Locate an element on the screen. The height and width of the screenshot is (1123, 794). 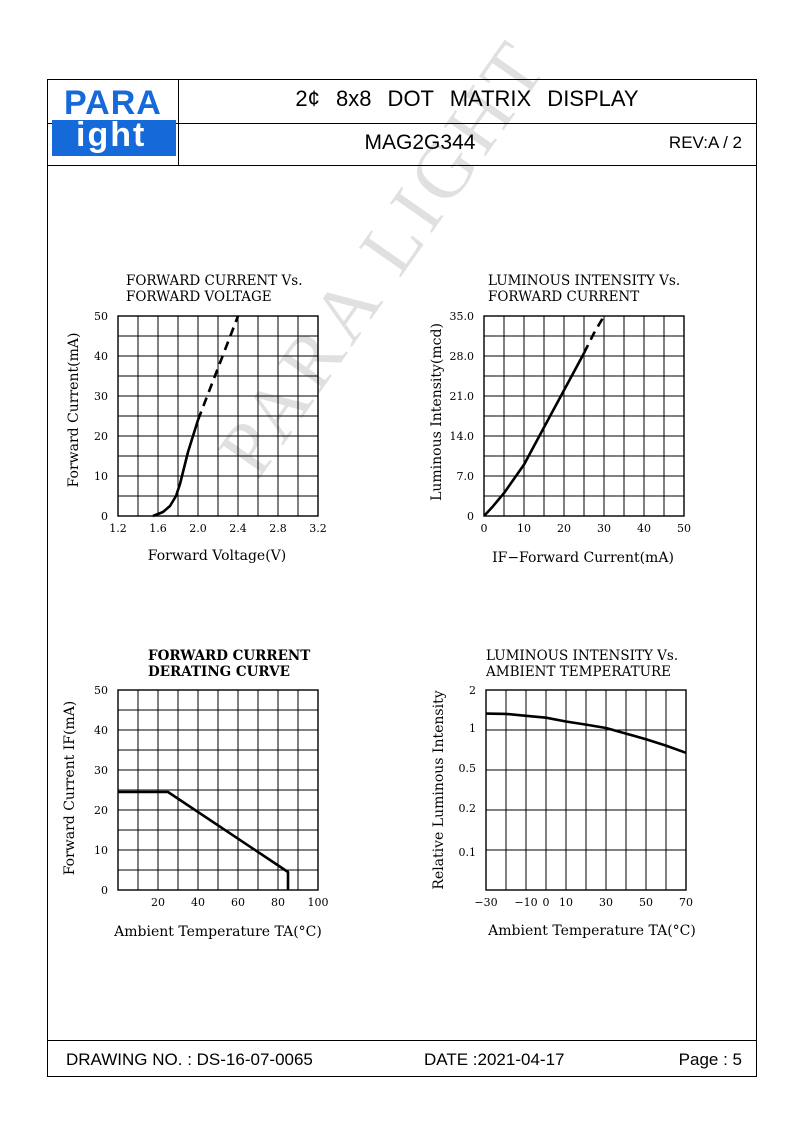
x-axis-label: IF−Forward Current(mA) is located at coordinates (583, 558).